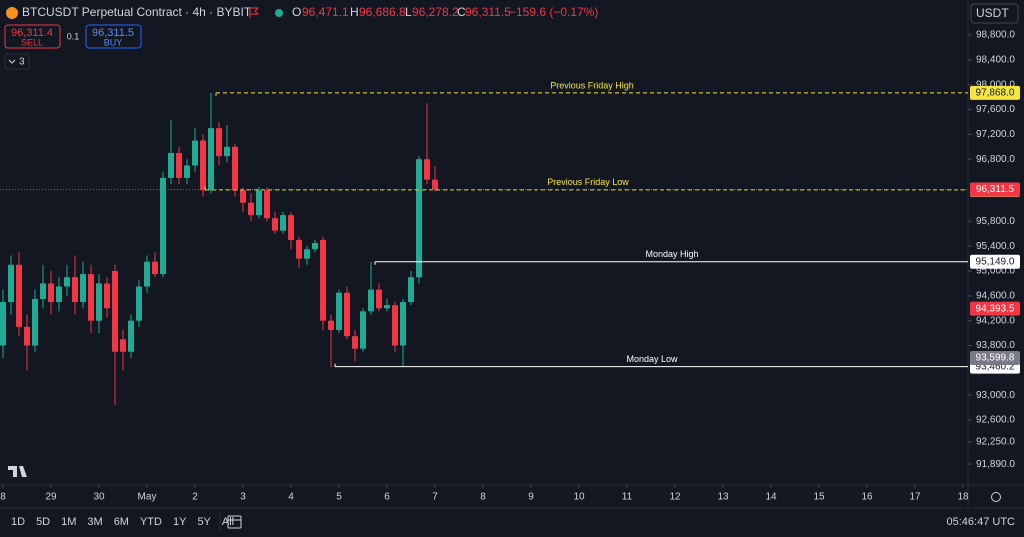 The image size is (1024, 537). What do you see at coordinates (137, 12) in the screenshot?
I see `symbol: BTCUSDT Perpetual Contract · 4h · BYBIT` at bounding box center [137, 12].